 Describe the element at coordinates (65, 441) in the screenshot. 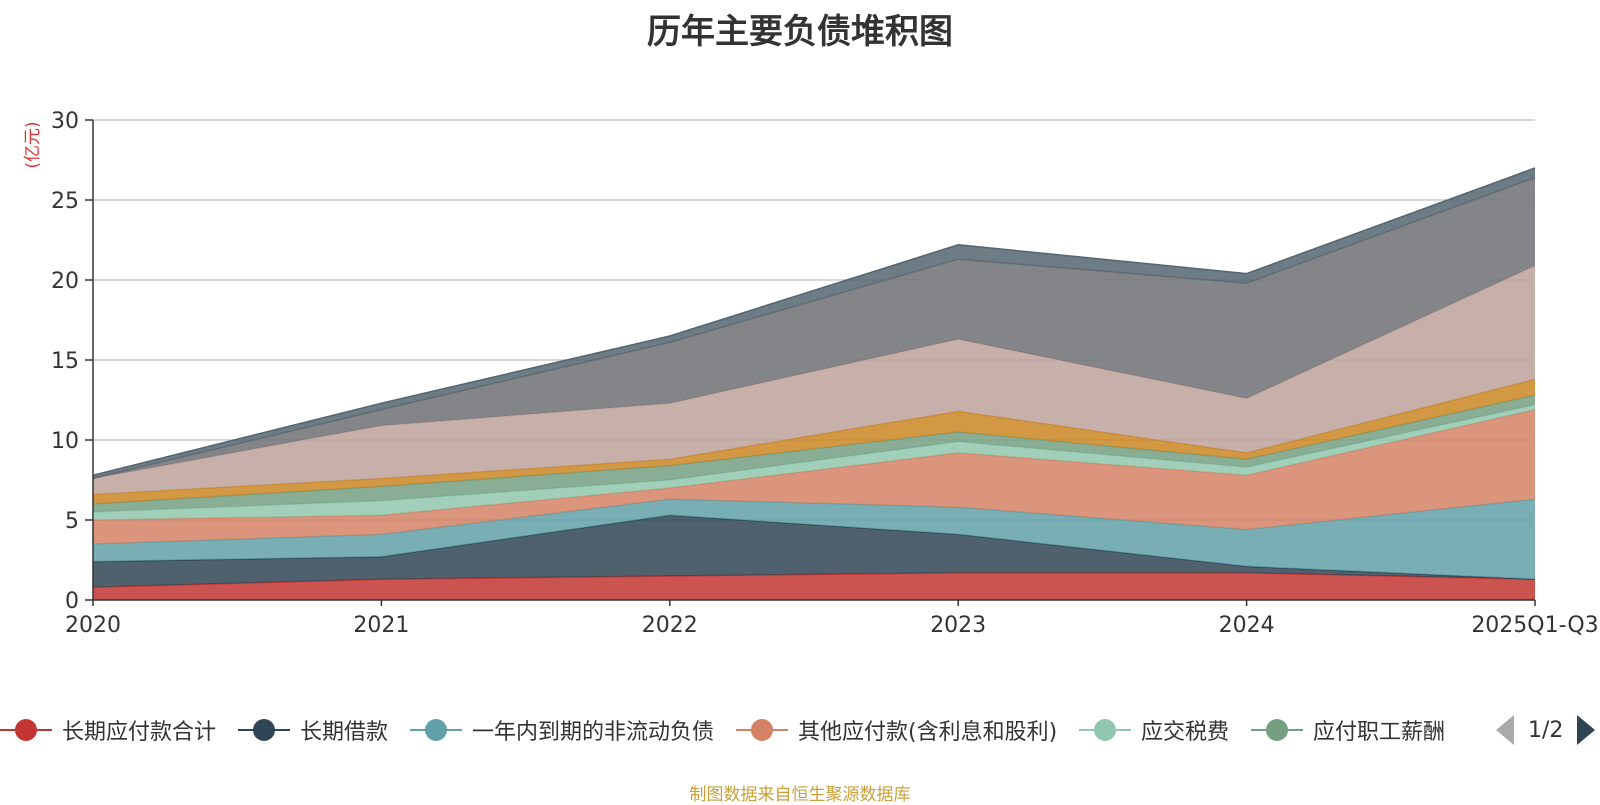

I see `y-tick-label: 10` at that location.